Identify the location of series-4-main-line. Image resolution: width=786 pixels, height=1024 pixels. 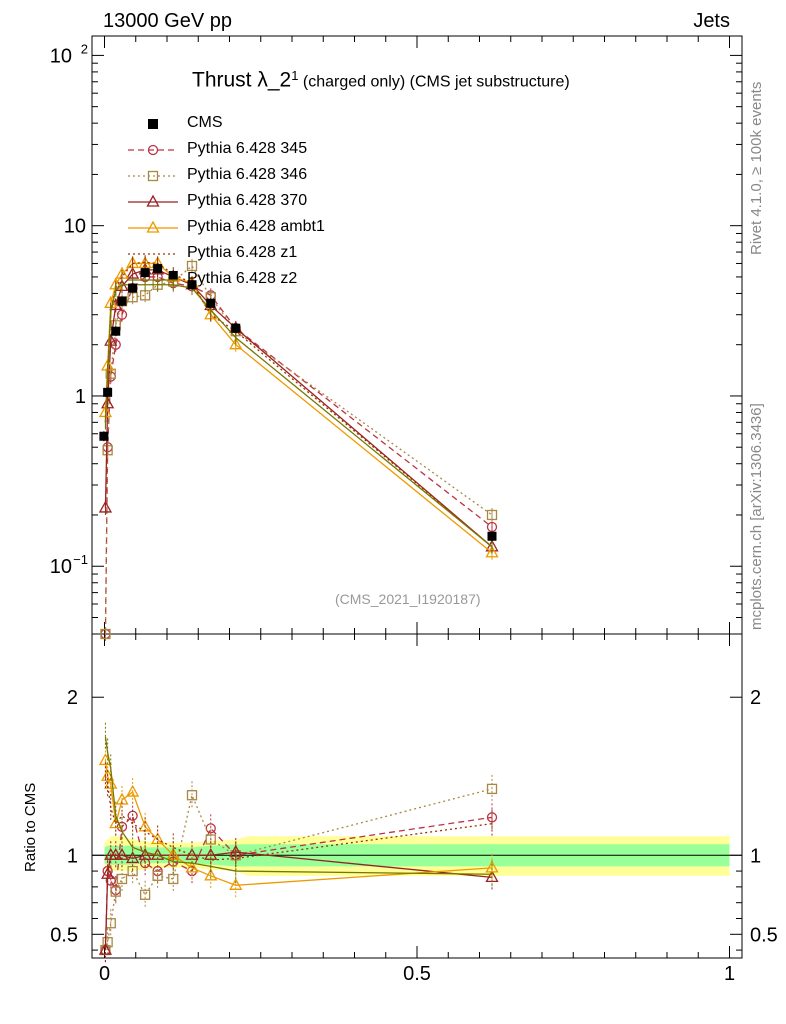
(298, 404).